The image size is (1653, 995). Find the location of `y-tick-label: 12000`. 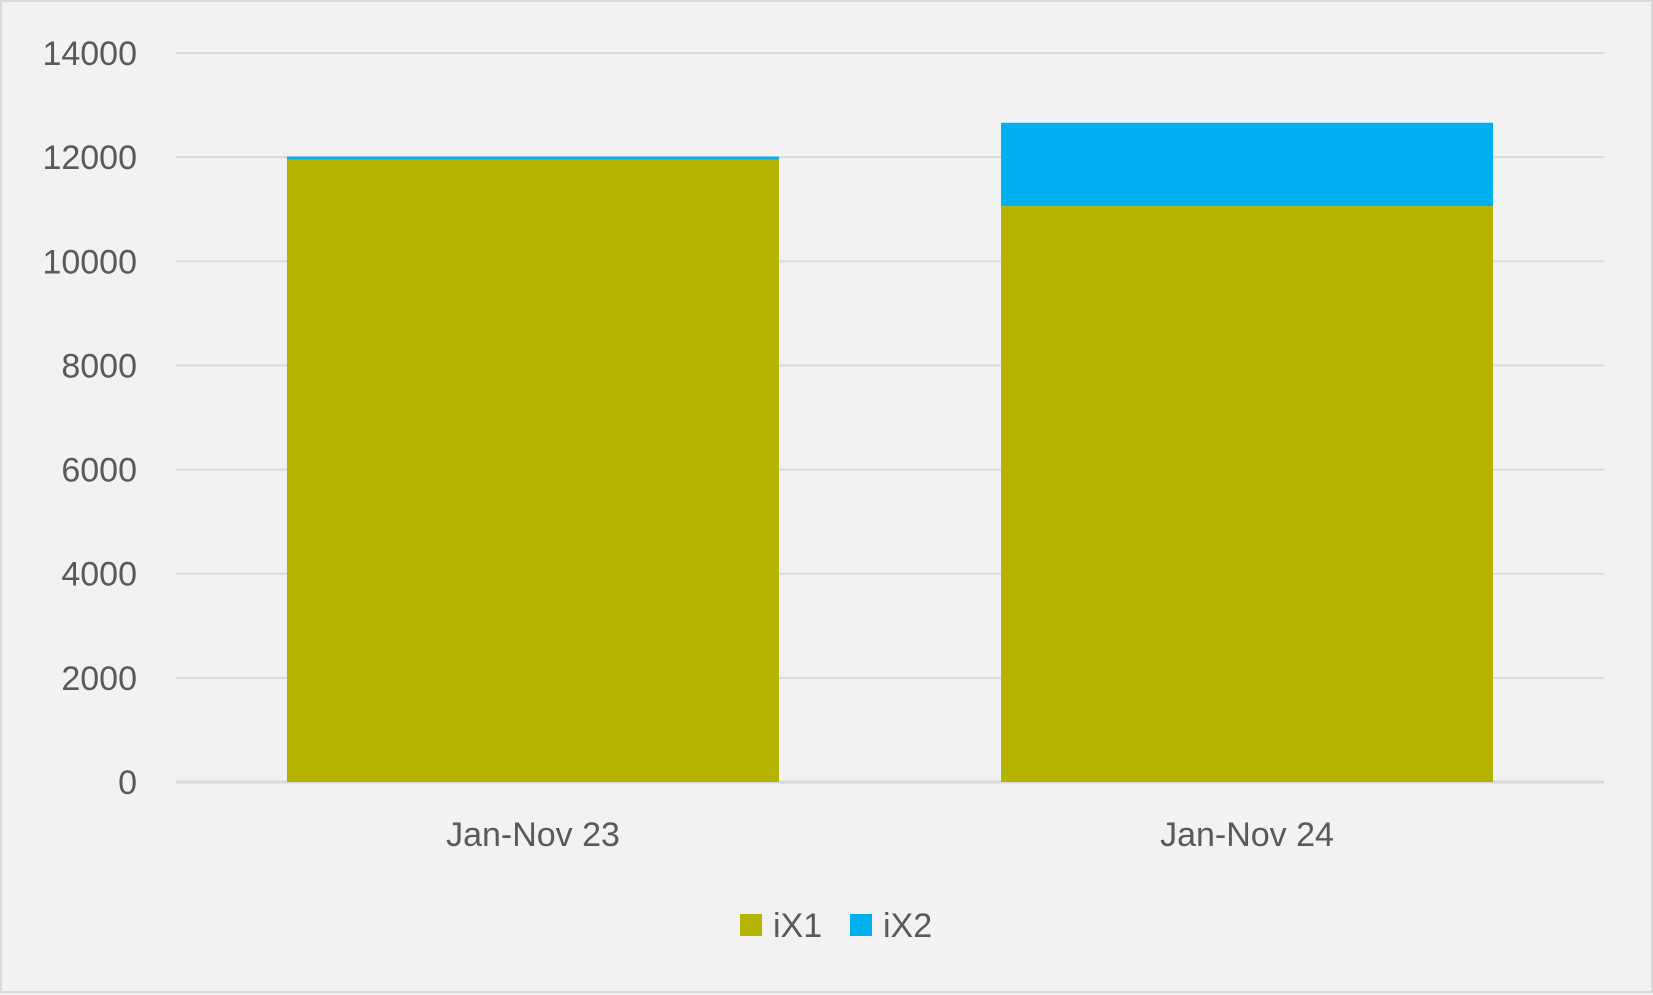

y-tick-label: 12000 is located at coordinates (89, 158).